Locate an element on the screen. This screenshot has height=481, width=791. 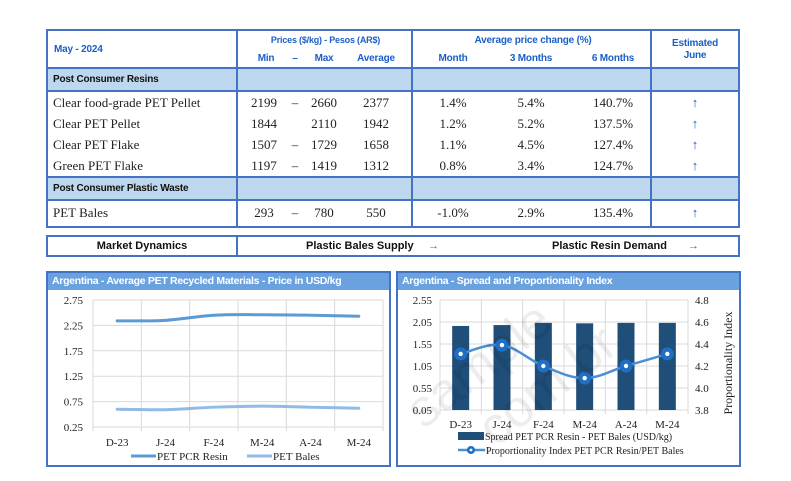
change-3months: 3.4% is located at coordinates (531, 165).